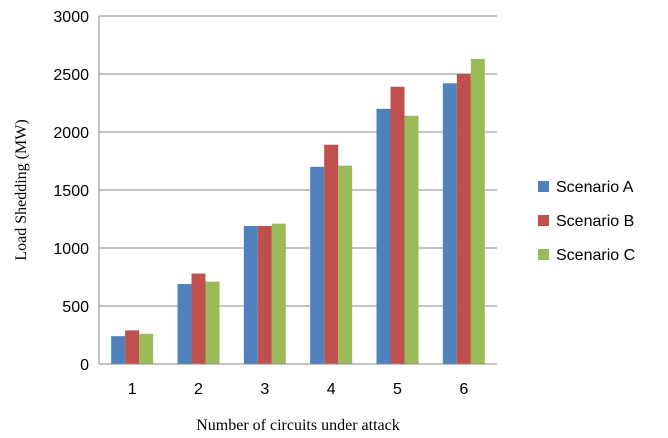 The image size is (668, 438). I want to click on y-tick-label: 1000, so click(71, 249).